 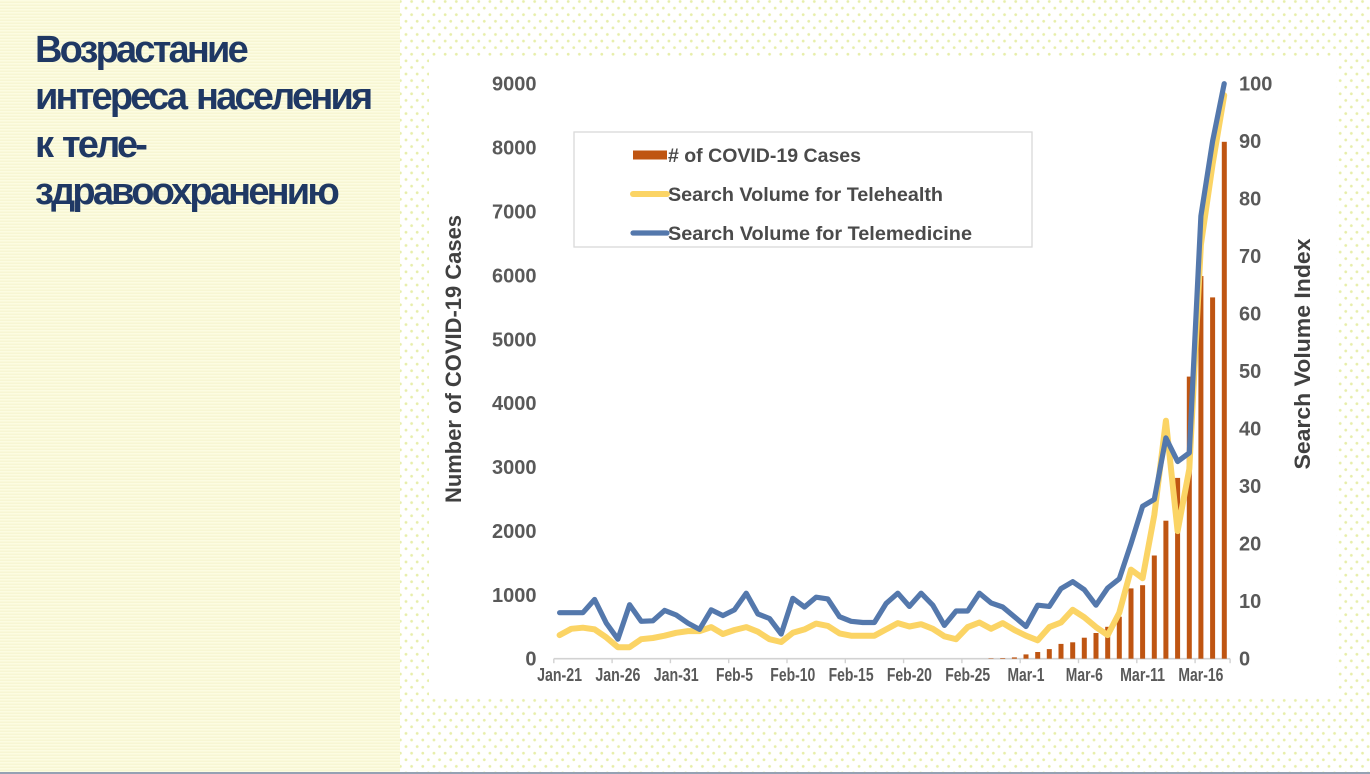 I want to click on svg-text: 100, so click(x=1255, y=85).